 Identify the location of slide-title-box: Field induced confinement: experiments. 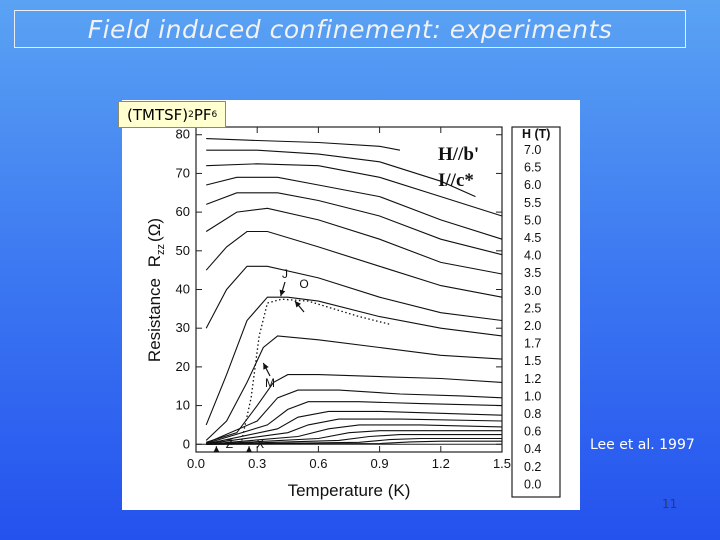
(350, 29).